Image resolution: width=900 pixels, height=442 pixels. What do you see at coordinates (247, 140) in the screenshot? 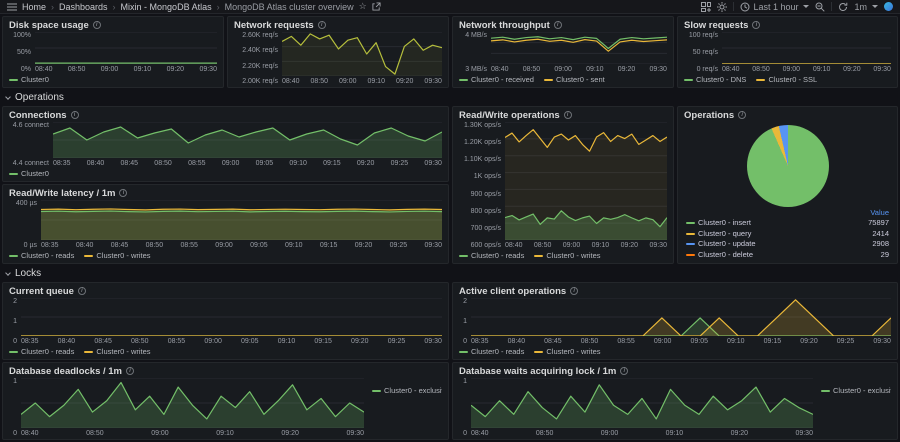
I see `connections-chart` at bounding box center [247, 140].